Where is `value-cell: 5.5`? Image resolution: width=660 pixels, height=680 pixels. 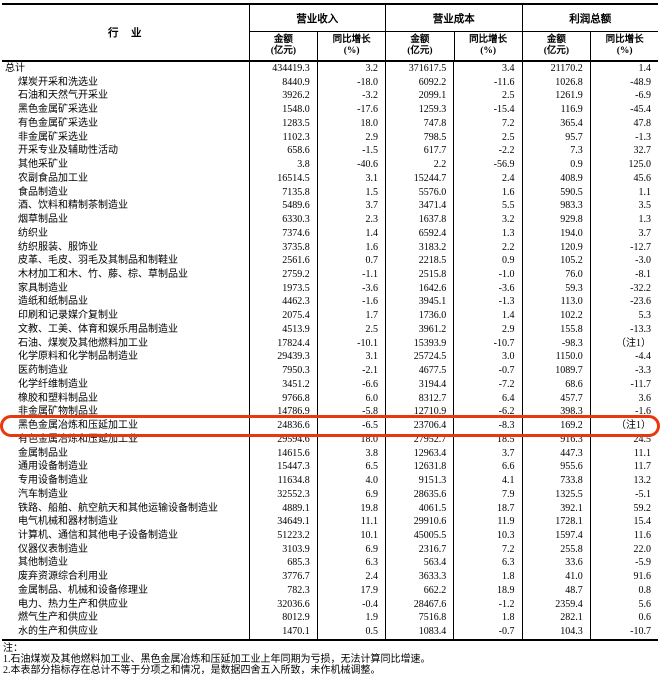 value-cell: 5.5 is located at coordinates (487, 206).